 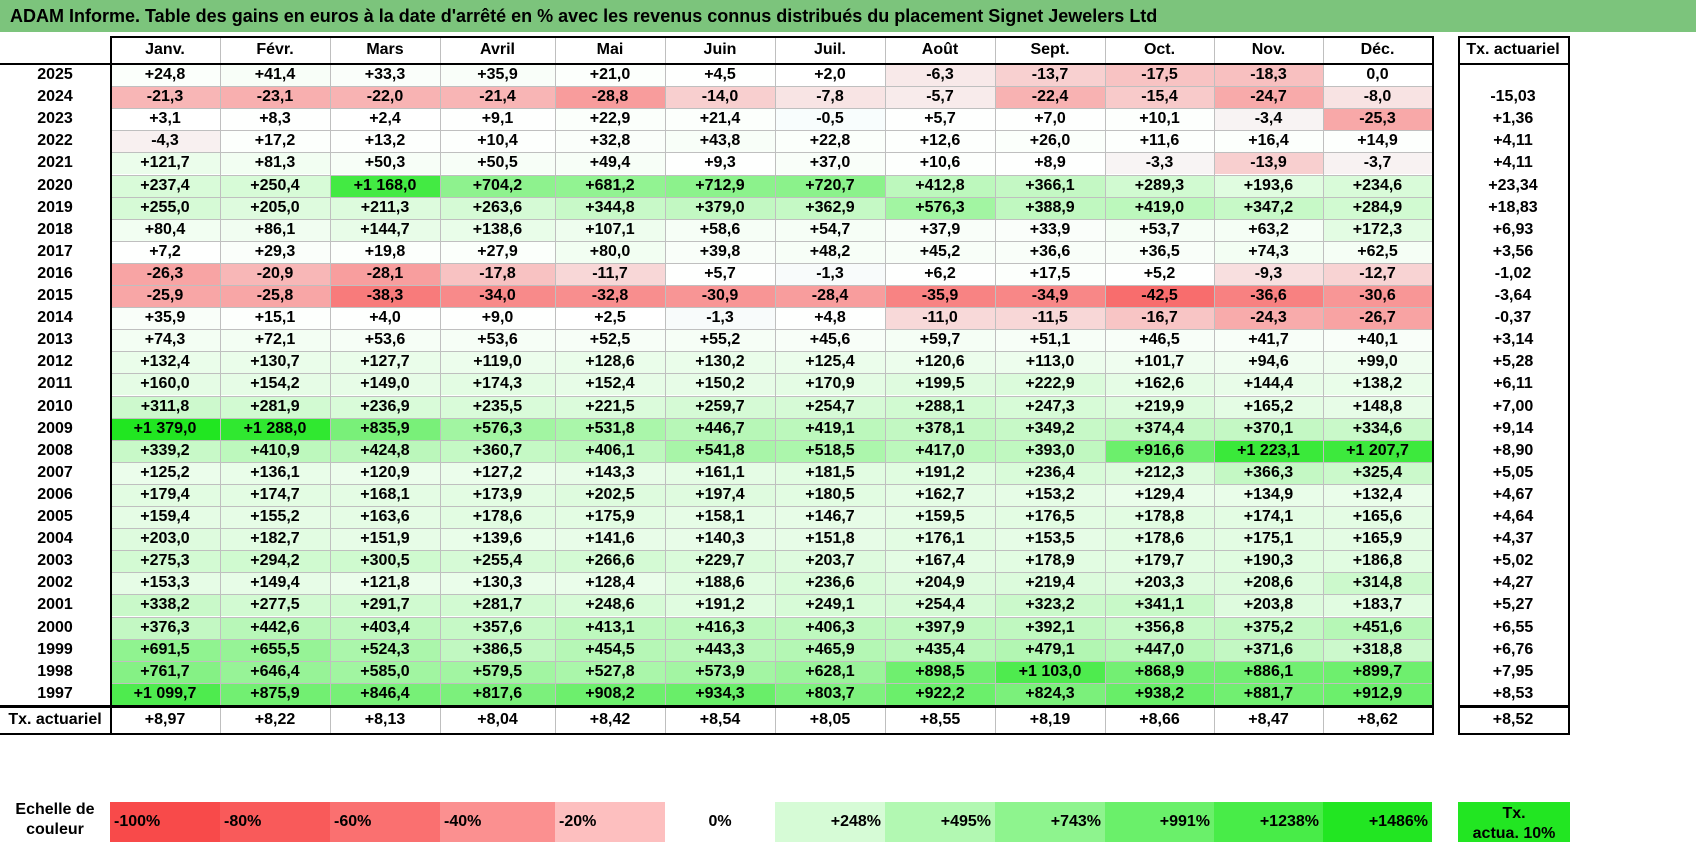 What do you see at coordinates (1513, 561) in the screenshot?
I see `rate-cell: +5,02` at bounding box center [1513, 561].